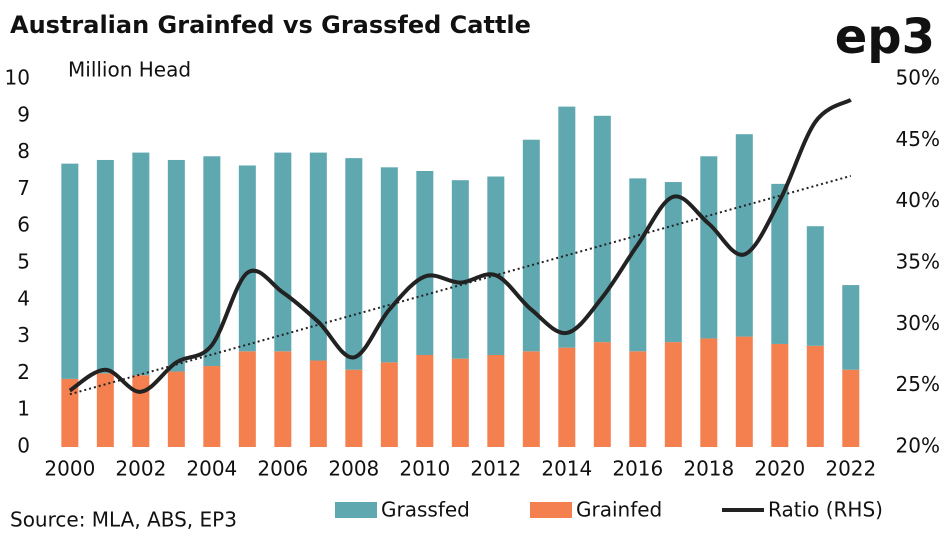 The image size is (949, 539). What do you see at coordinates (918, 446) in the screenshot?
I see `y2-tick-label: 20%` at bounding box center [918, 446].